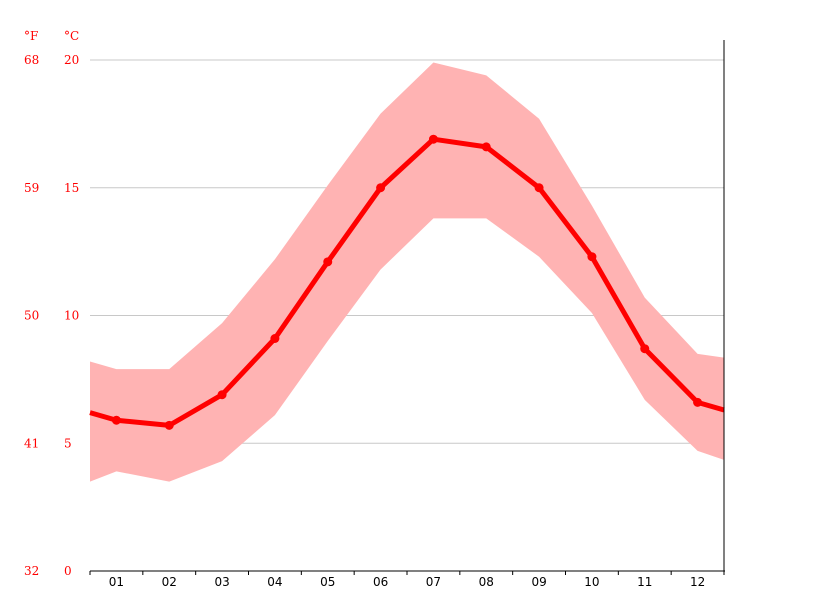 This screenshot has height=611, width=815. I want to click on month-label-03: 03, so click(221, 582).